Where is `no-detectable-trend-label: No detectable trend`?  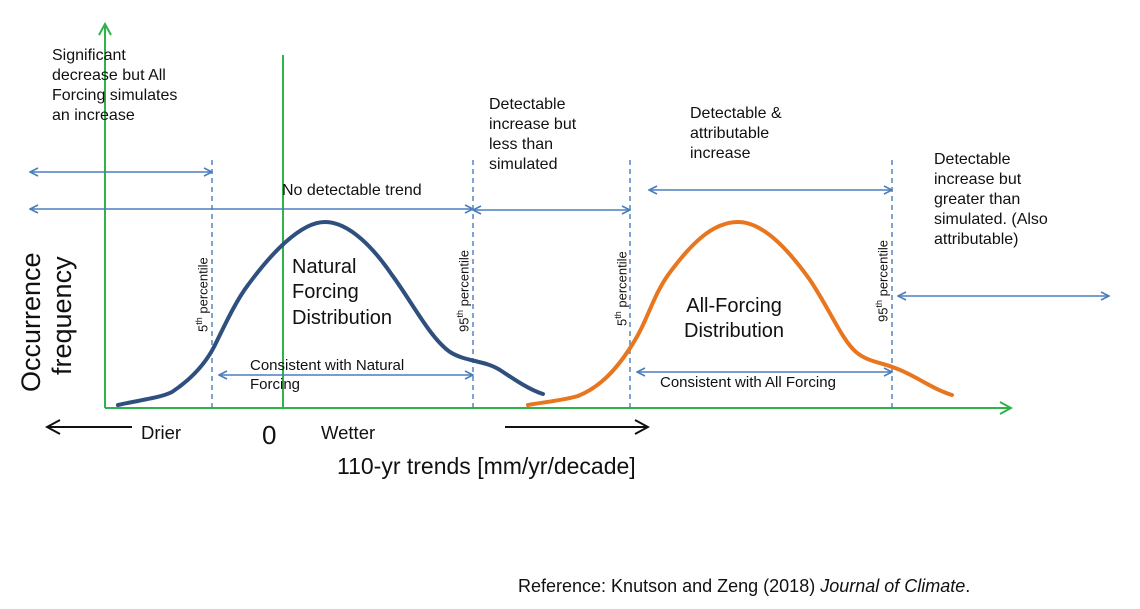 no-detectable-trend-label: No detectable trend is located at coordinates (352, 190).